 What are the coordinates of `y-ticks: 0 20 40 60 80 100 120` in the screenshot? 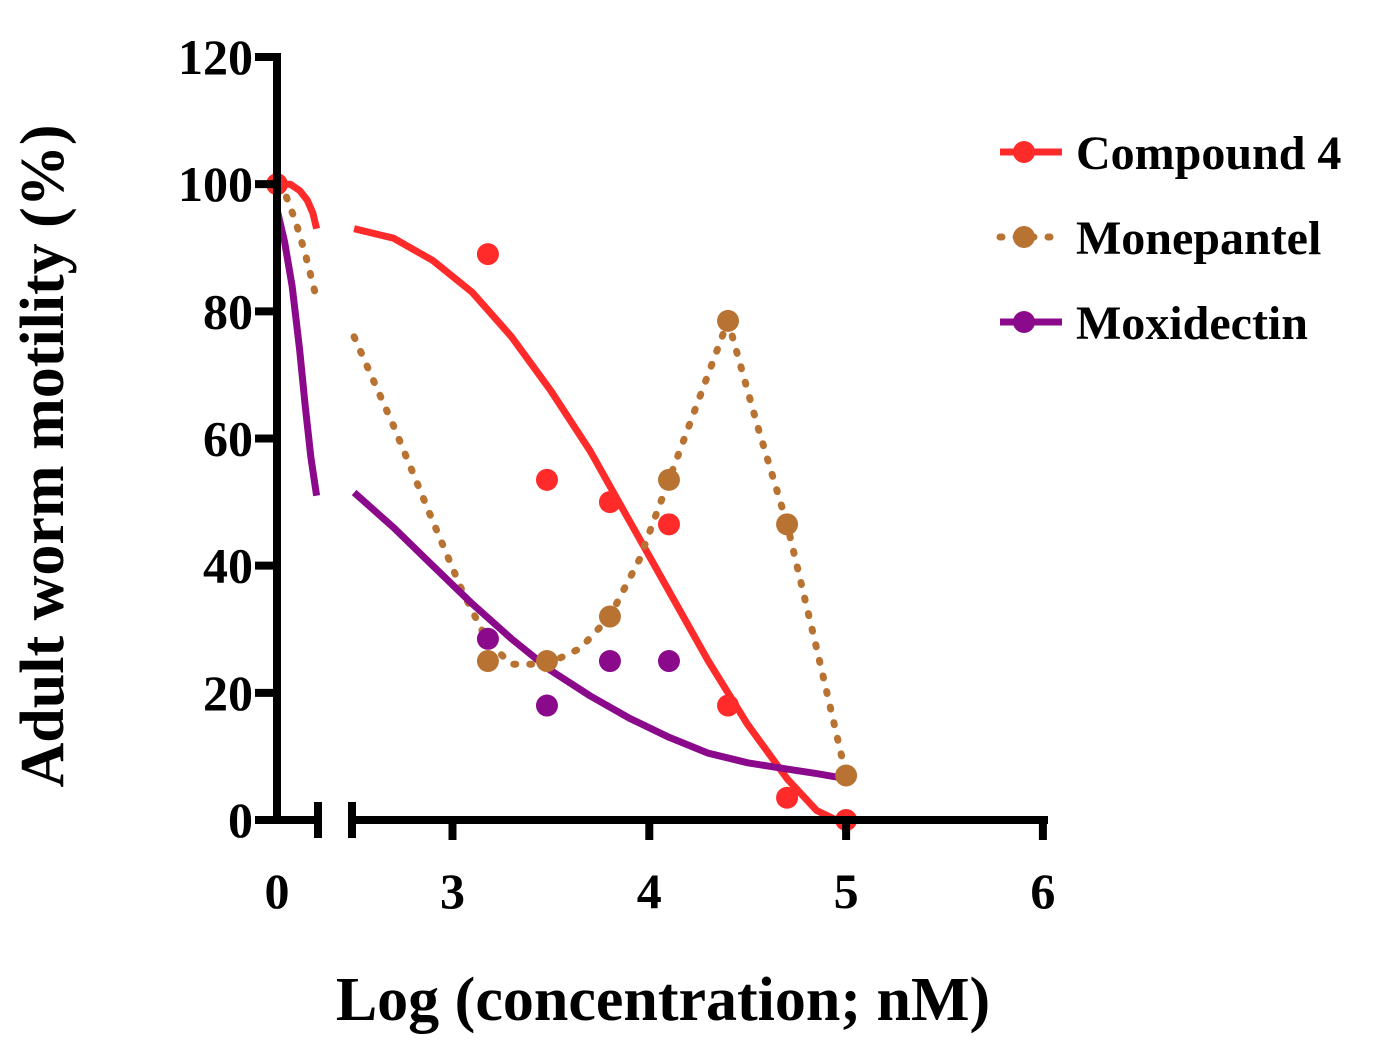 It's located at (227, 438).